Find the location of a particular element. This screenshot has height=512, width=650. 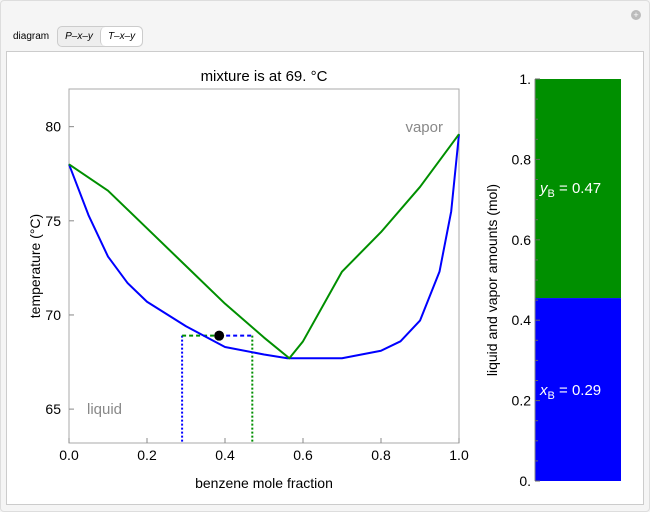

diagram-label: diagram is located at coordinates (31, 36).